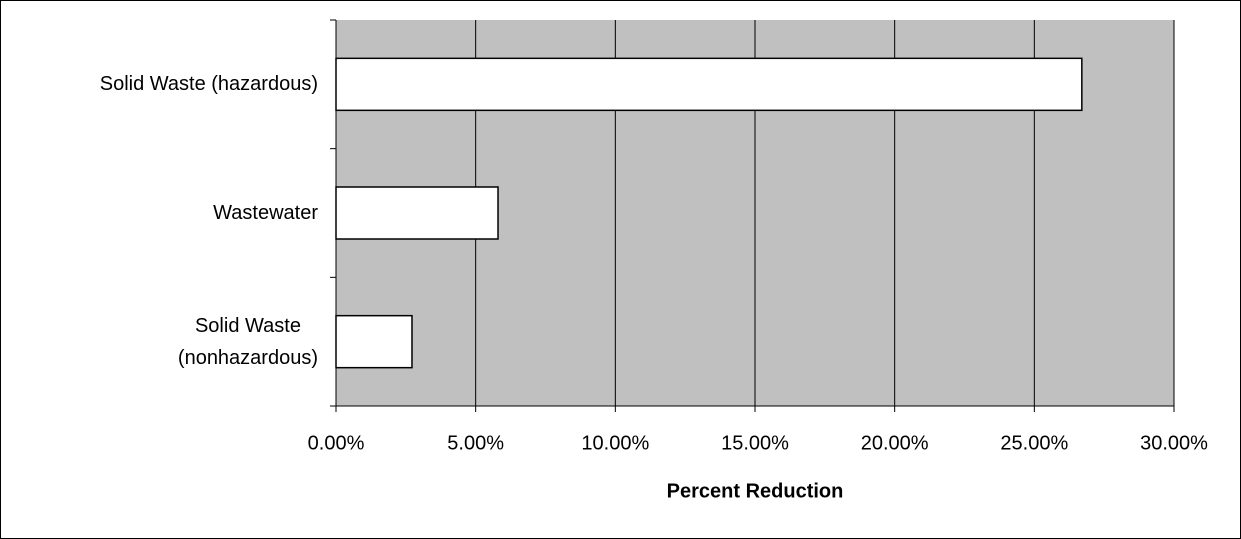 This screenshot has height=539, width=1241. What do you see at coordinates (1174, 443) in the screenshot?
I see `x-tick-label: 30.00%` at bounding box center [1174, 443].